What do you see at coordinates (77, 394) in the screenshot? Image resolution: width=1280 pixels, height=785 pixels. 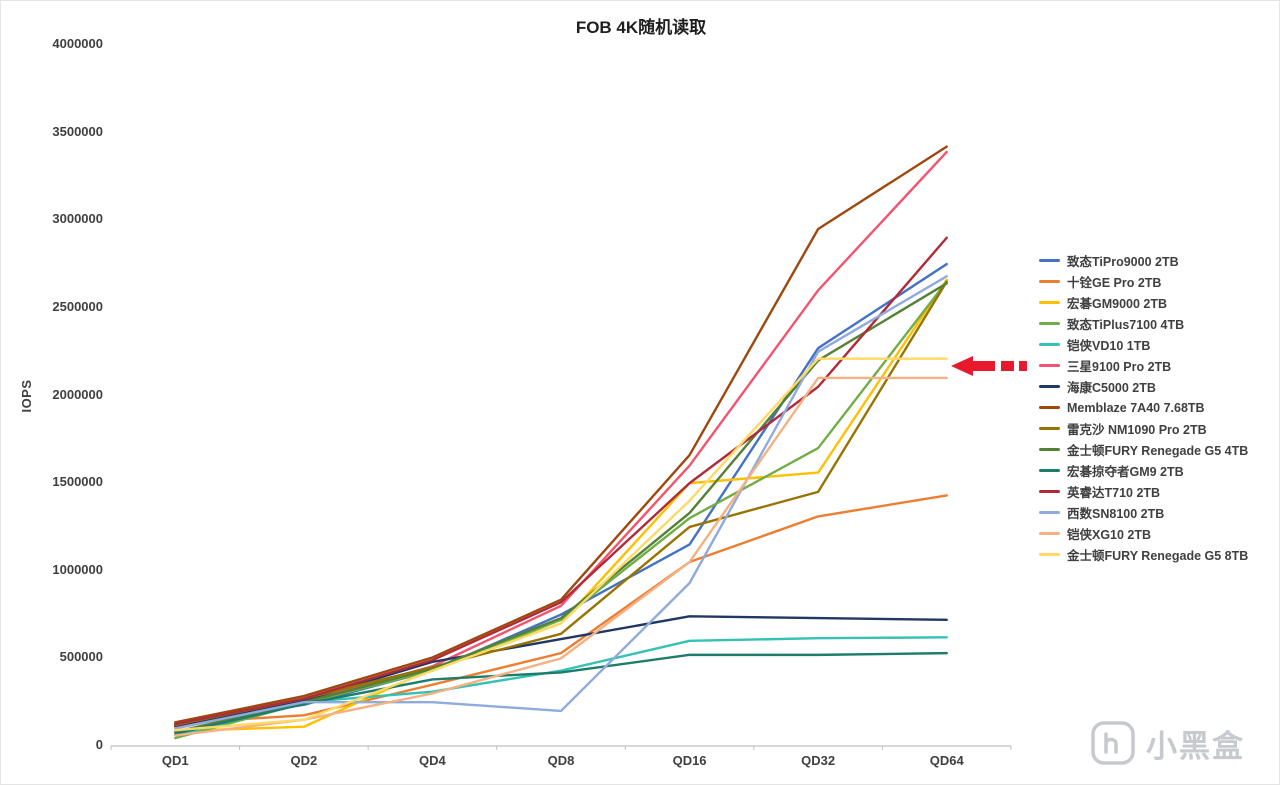 I see `y-tick-label: 2000000` at bounding box center [77, 394].